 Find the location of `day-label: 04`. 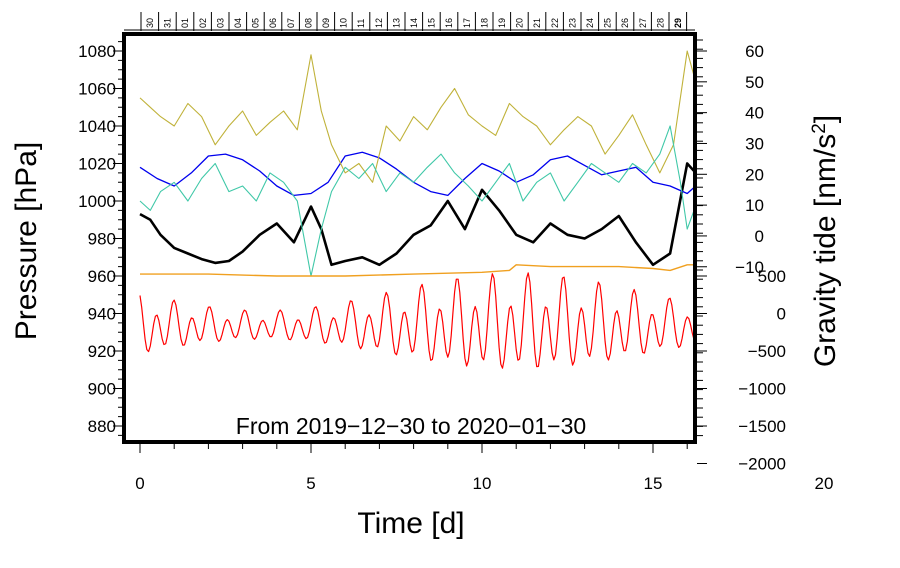

day-label: 04 is located at coordinates (238, 23).